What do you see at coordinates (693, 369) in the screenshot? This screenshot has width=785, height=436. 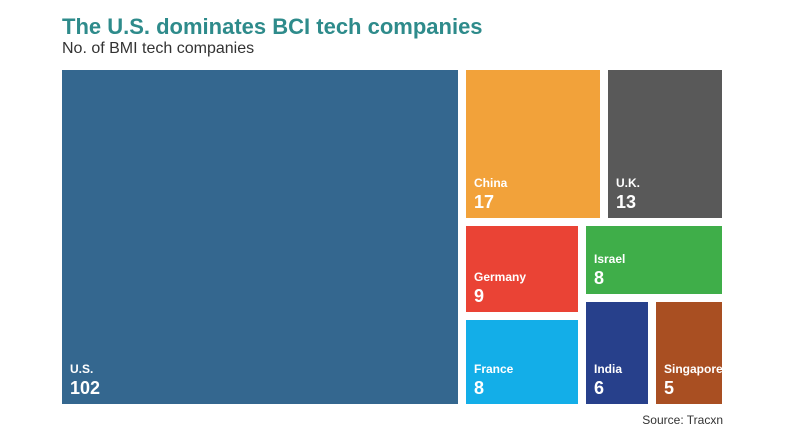 I see `tile-label: Singapore` at bounding box center [693, 369].